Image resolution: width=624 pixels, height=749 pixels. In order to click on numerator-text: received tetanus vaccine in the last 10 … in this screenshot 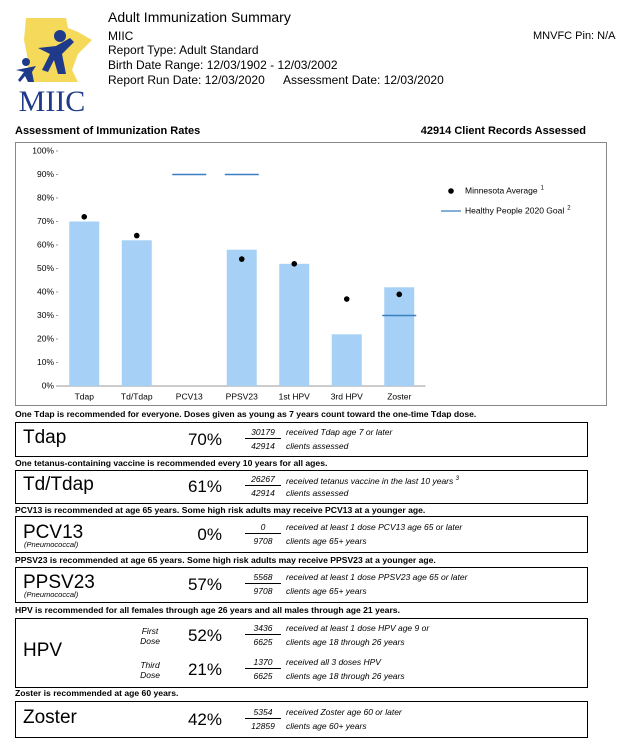, I will do `click(372, 480)`.